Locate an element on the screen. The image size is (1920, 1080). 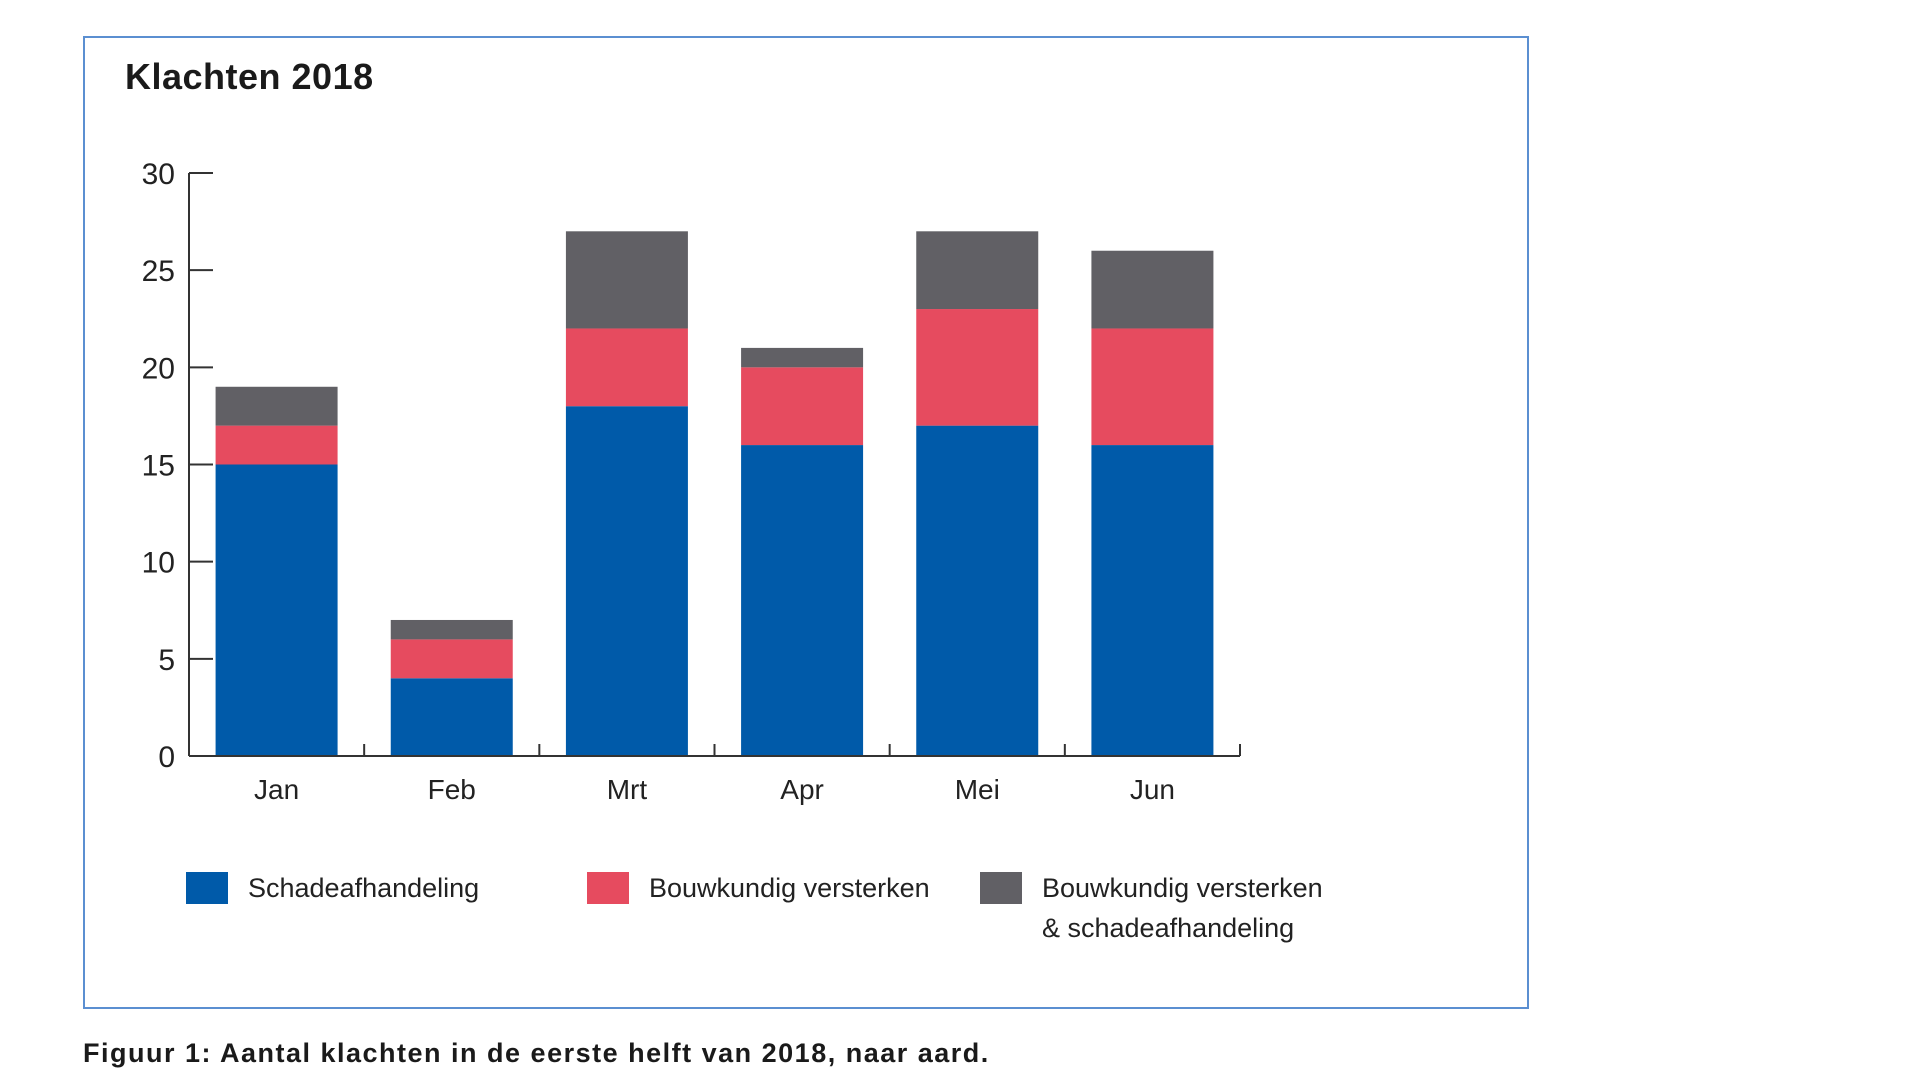
legend-item-schadeafhandeling: Schadeafhandeling is located at coordinates (332, 890).